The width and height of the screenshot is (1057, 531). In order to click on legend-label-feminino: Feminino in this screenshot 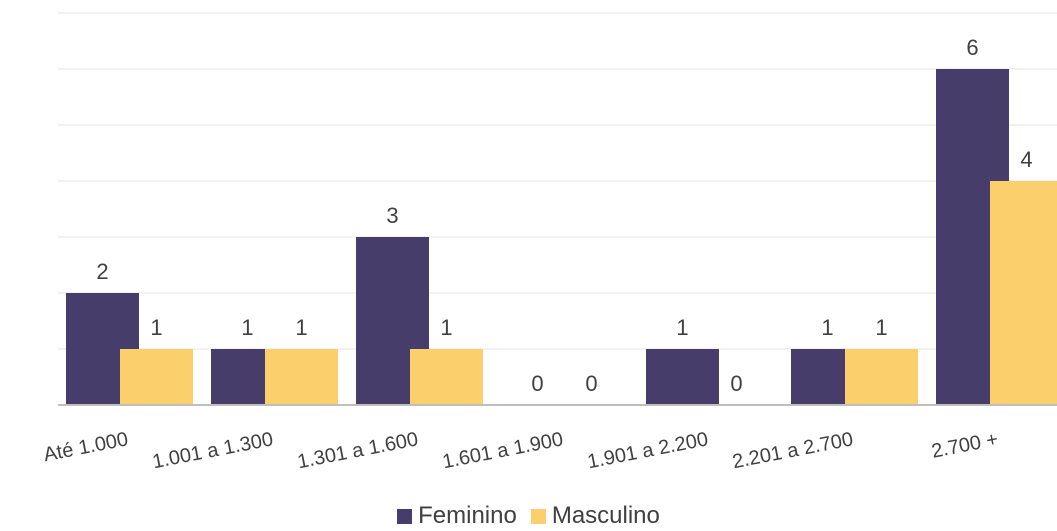, I will do `click(467, 515)`.